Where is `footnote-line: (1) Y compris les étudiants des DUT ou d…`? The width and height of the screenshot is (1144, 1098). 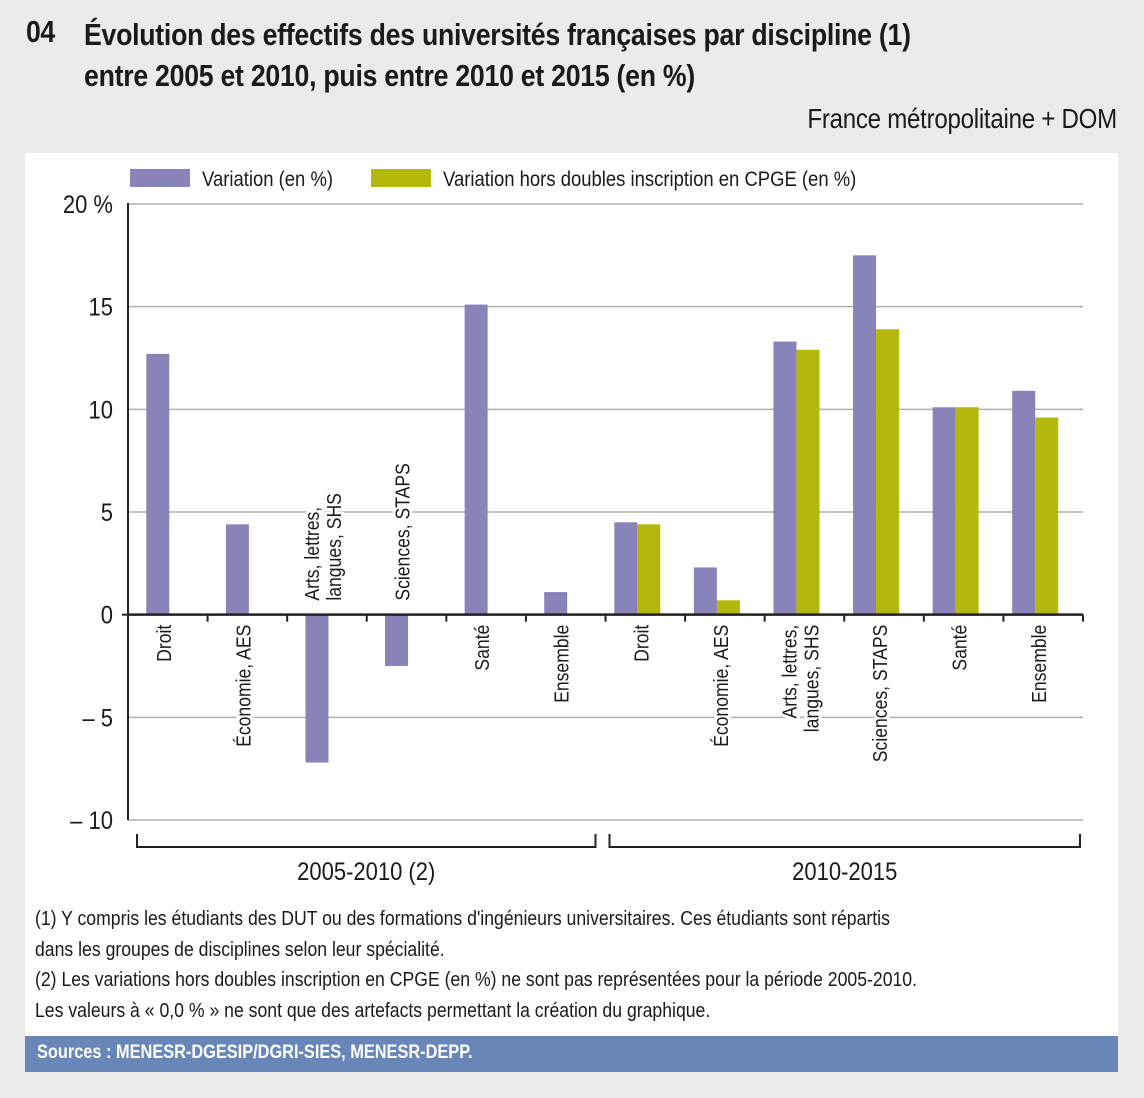
footnote-line: (1) Y compris les étudiants des DUT ou d… is located at coordinates (462, 918).